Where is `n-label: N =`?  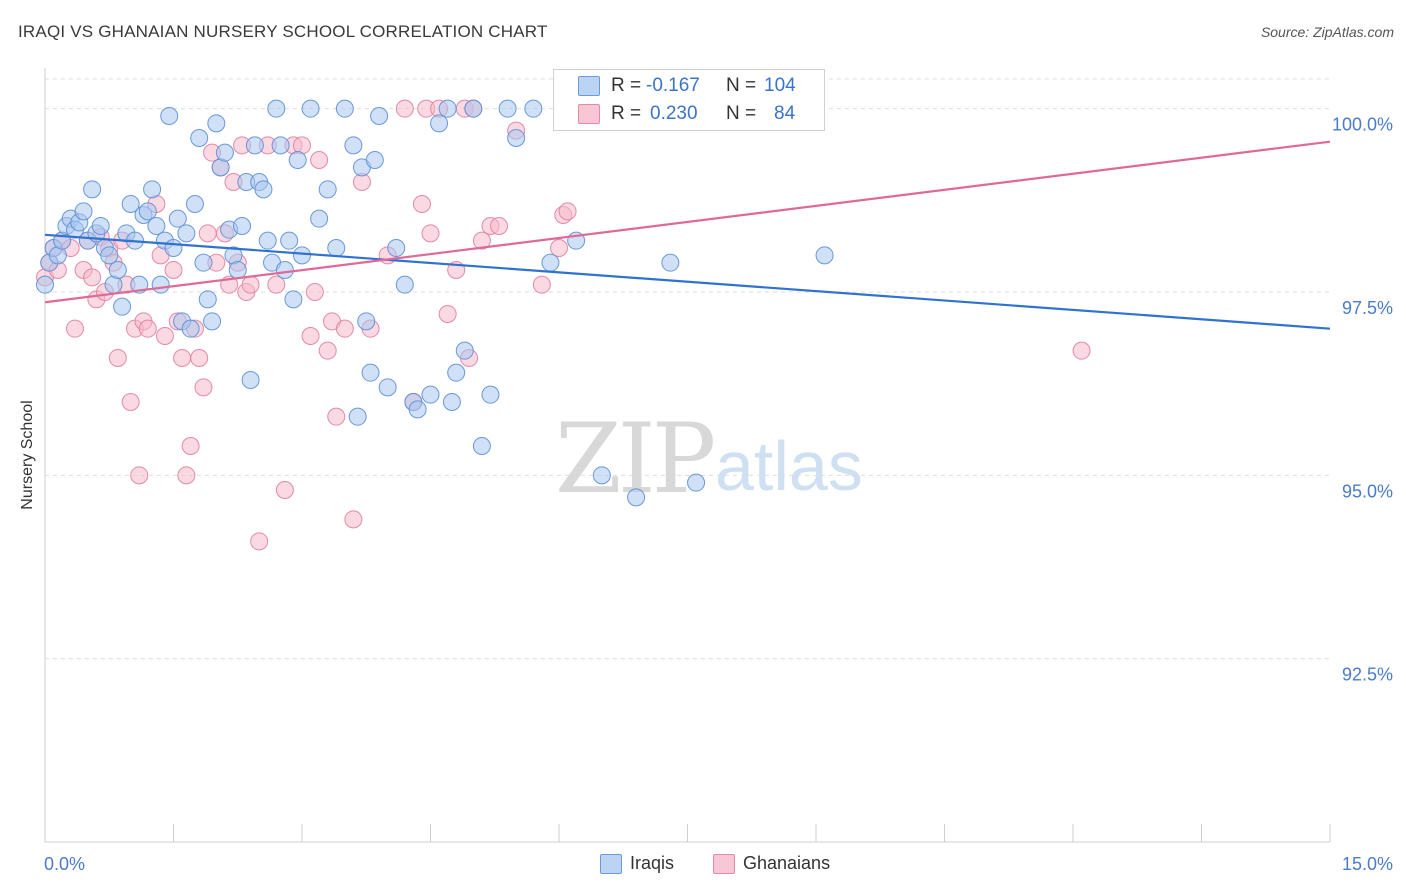 n-label: N = is located at coordinates (741, 85).